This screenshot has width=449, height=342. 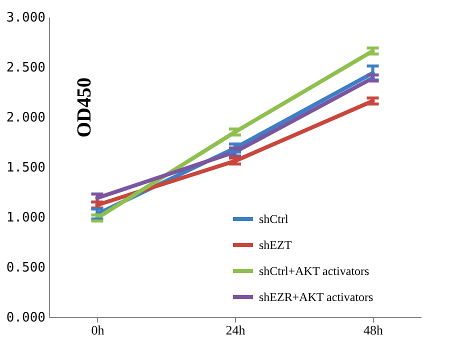 I want to click on x-tick-label: 48h, so click(x=374, y=330).